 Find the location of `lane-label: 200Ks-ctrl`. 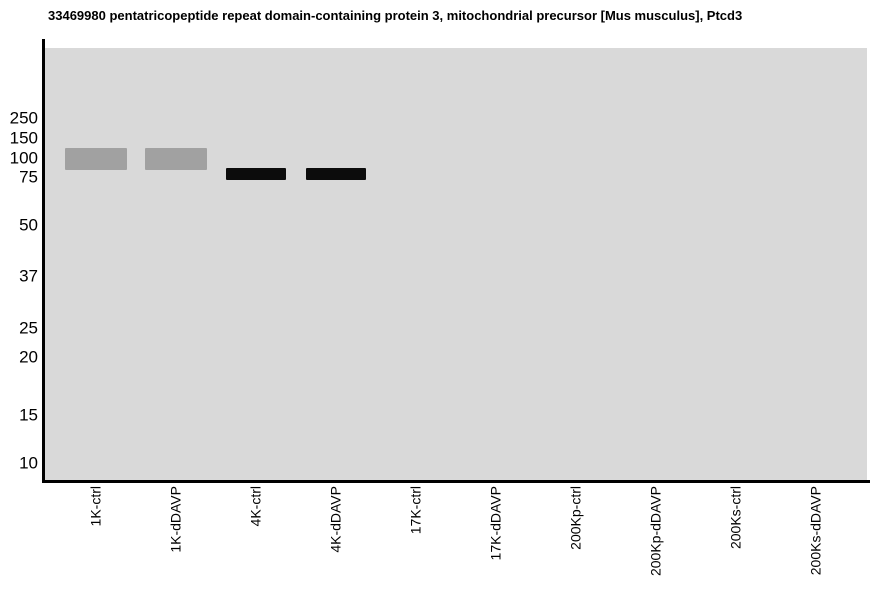

lane-label: 200Ks-ctrl is located at coordinates (735, 518).